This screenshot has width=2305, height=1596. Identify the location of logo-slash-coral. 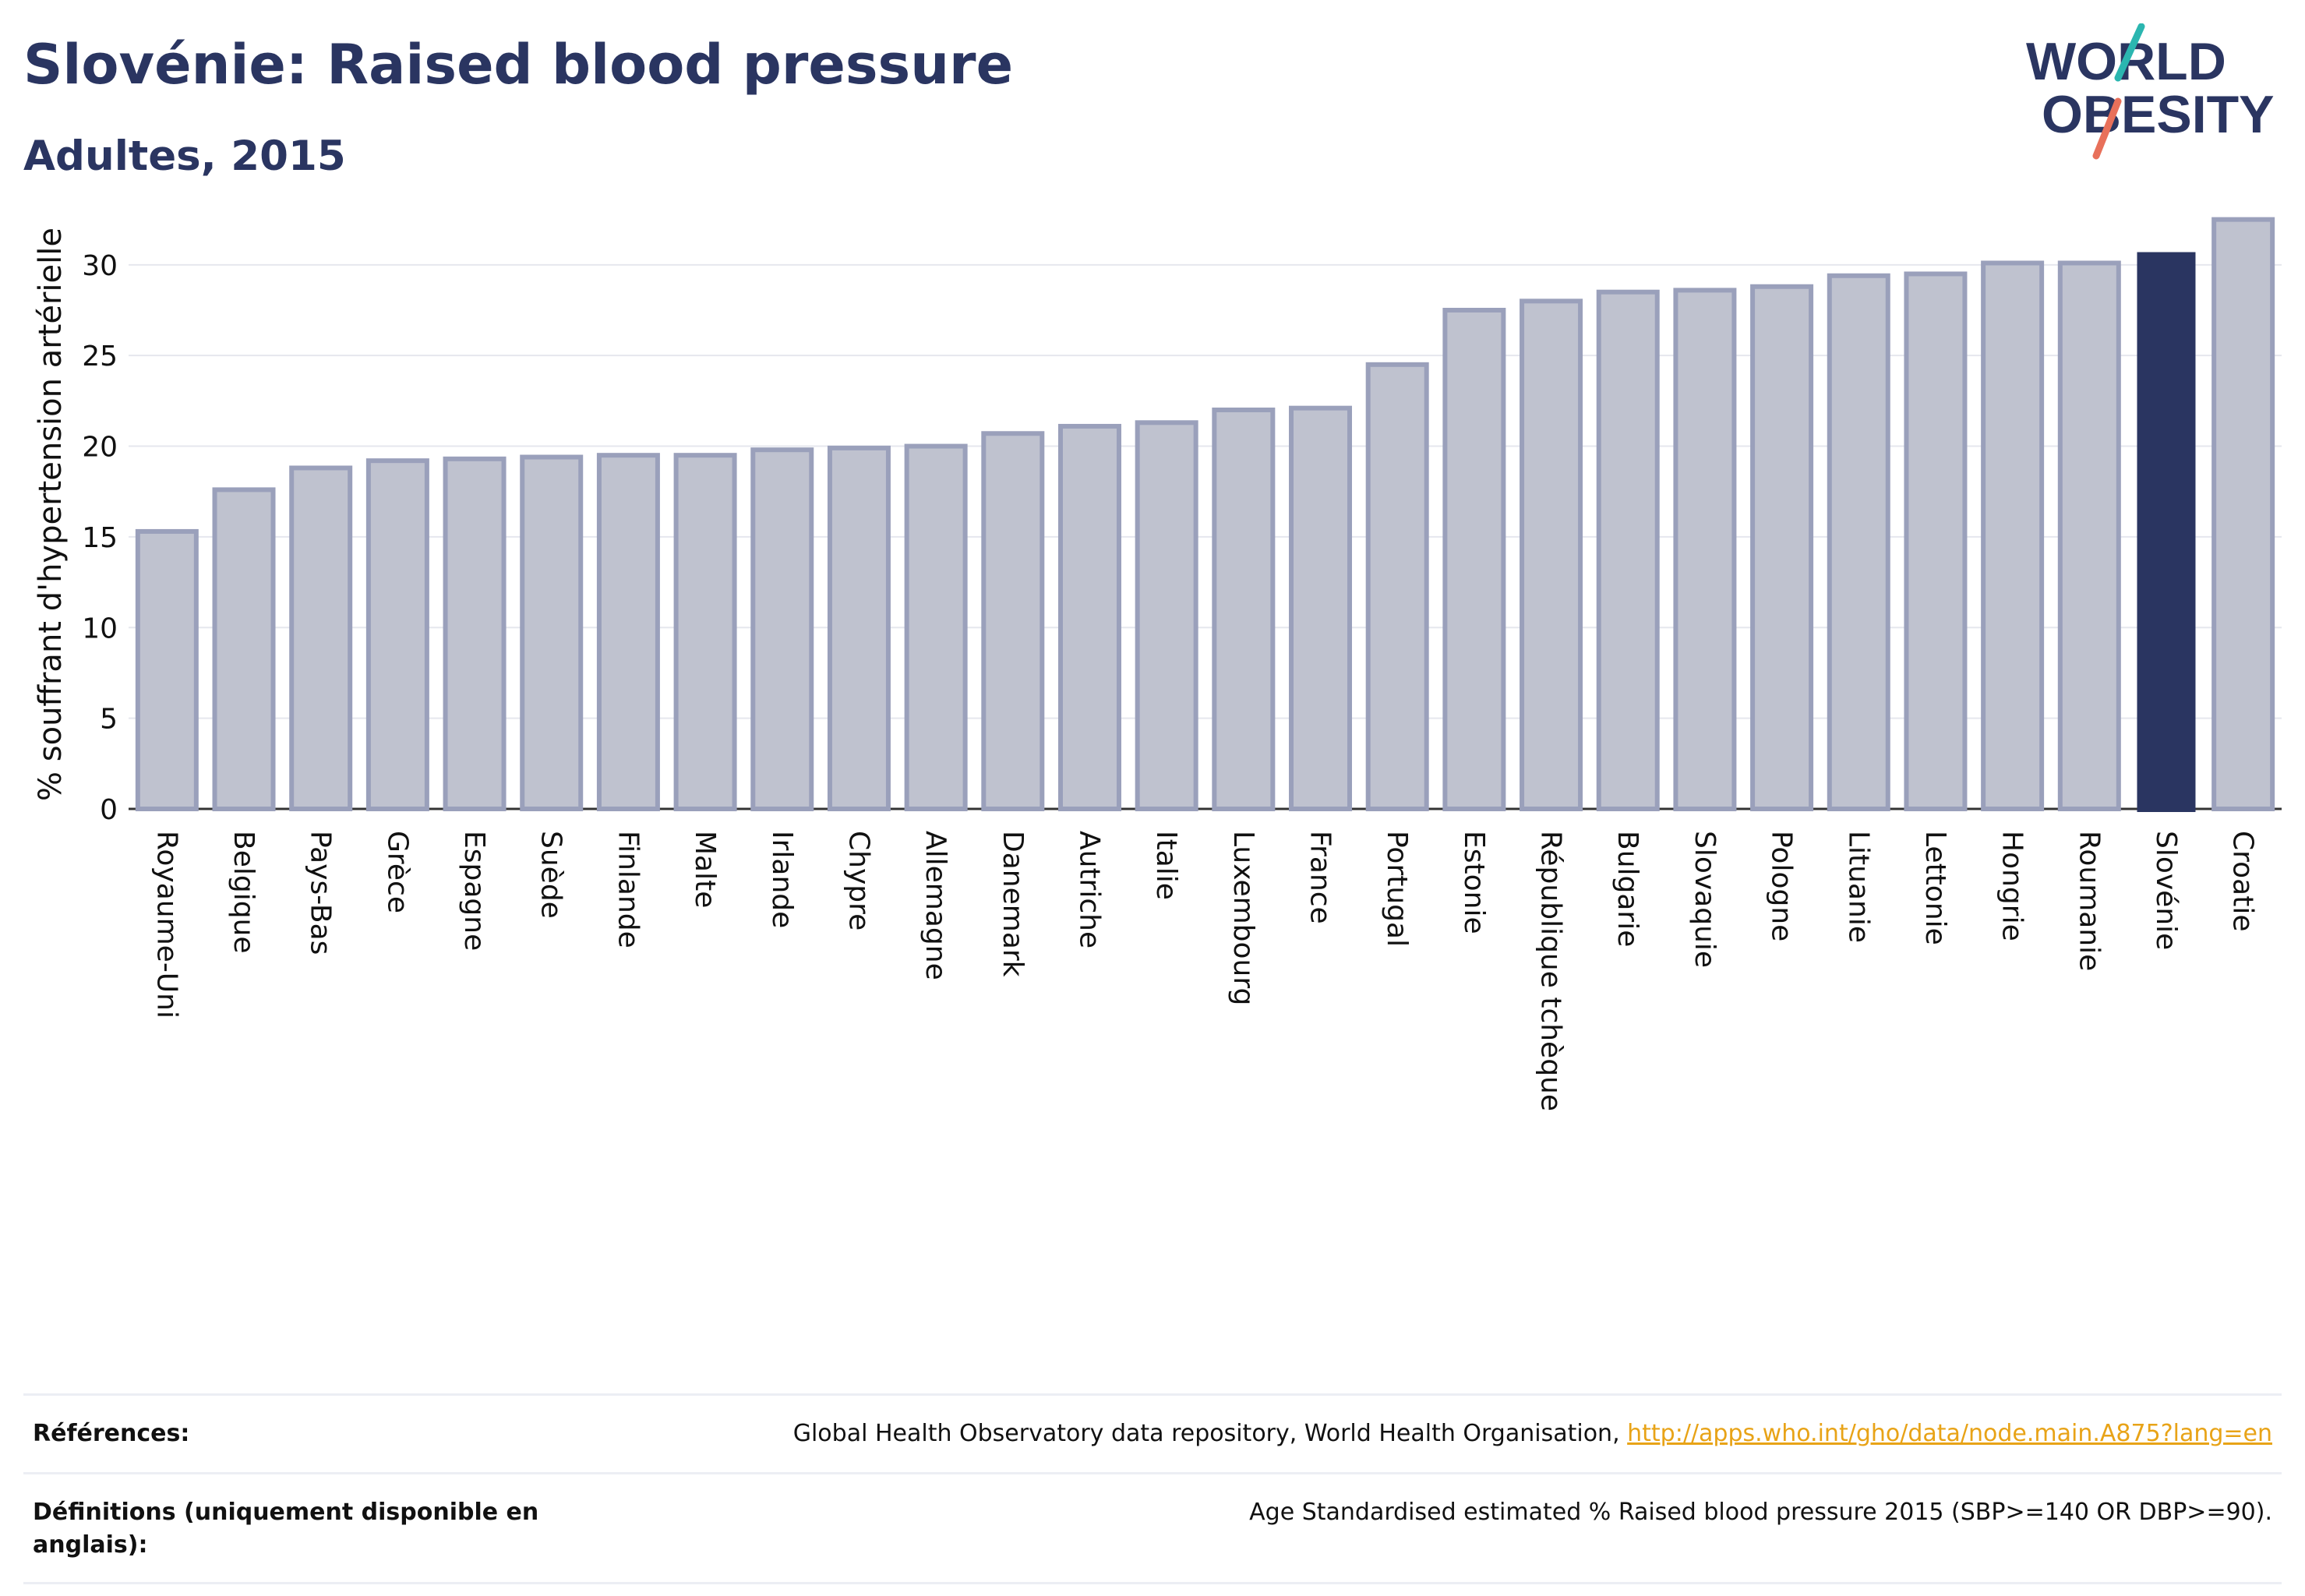
(2107, 128).